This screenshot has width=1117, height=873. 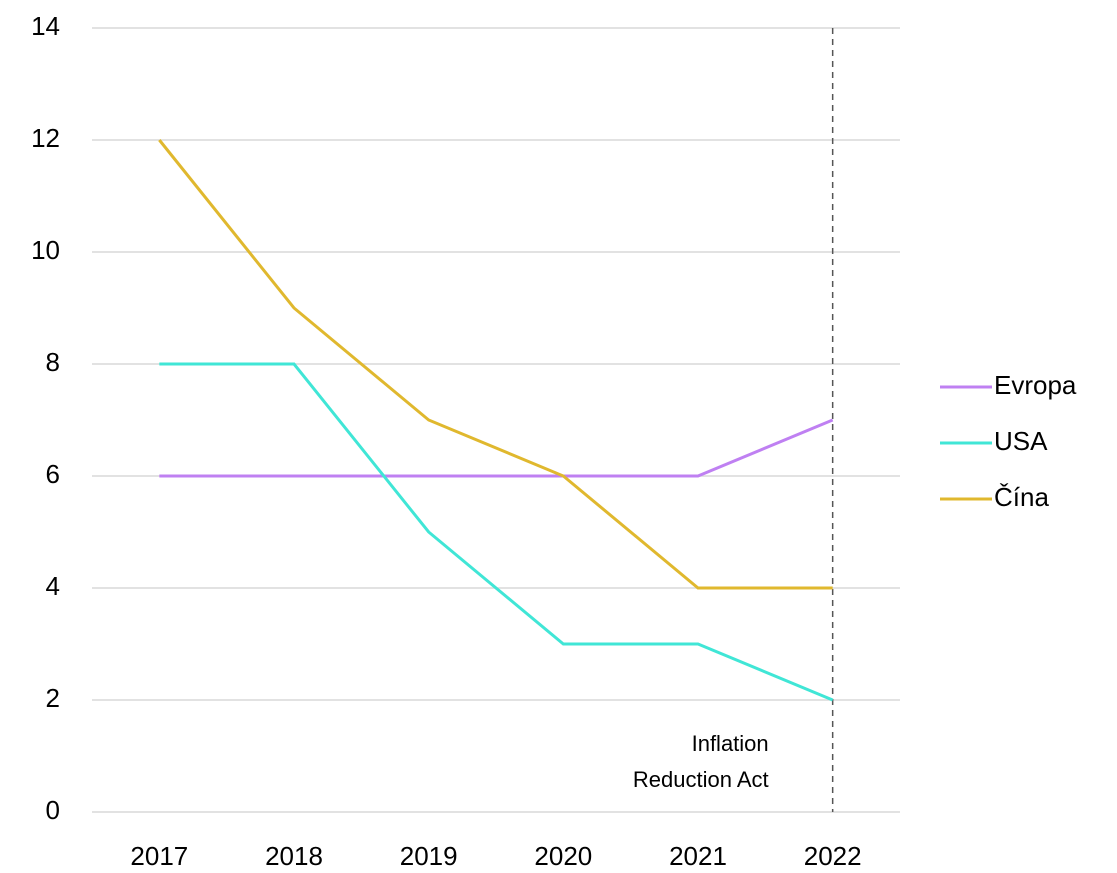 What do you see at coordinates (53, 698) in the screenshot?
I see `y-tick-label: 2` at bounding box center [53, 698].